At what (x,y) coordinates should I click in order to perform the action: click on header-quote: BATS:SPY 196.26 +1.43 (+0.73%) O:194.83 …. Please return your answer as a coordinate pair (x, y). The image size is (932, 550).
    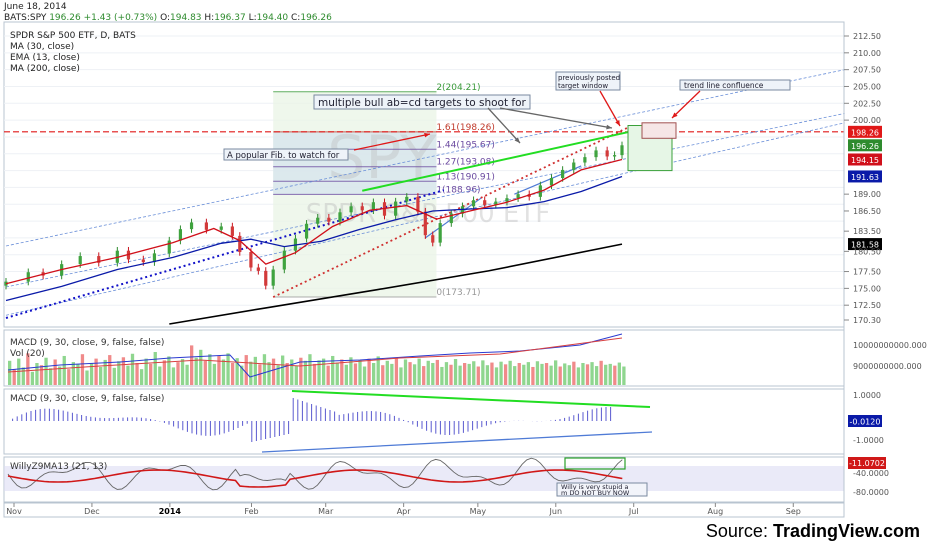
    Looking at the image, I should click on (168, 18).